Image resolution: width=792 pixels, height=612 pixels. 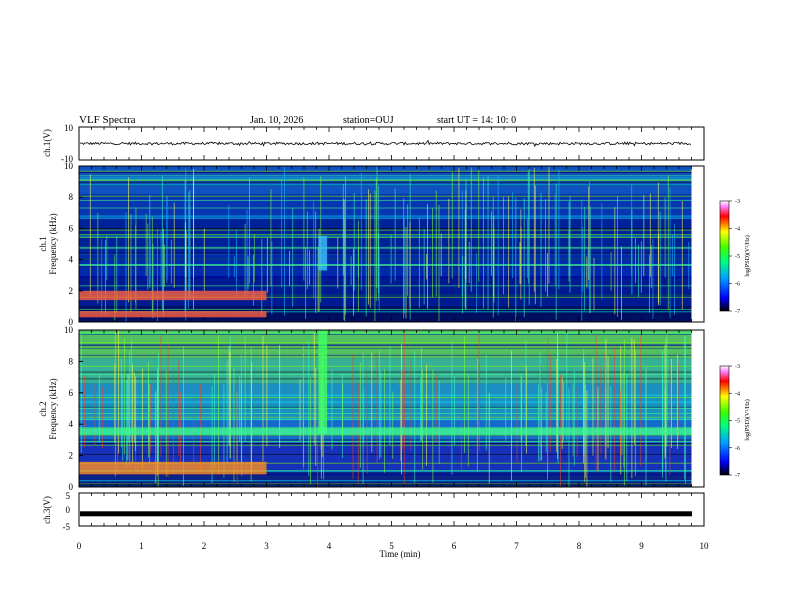 What do you see at coordinates (391, 546) in the screenshot?
I see `x-tick-label: 5` at bounding box center [391, 546].